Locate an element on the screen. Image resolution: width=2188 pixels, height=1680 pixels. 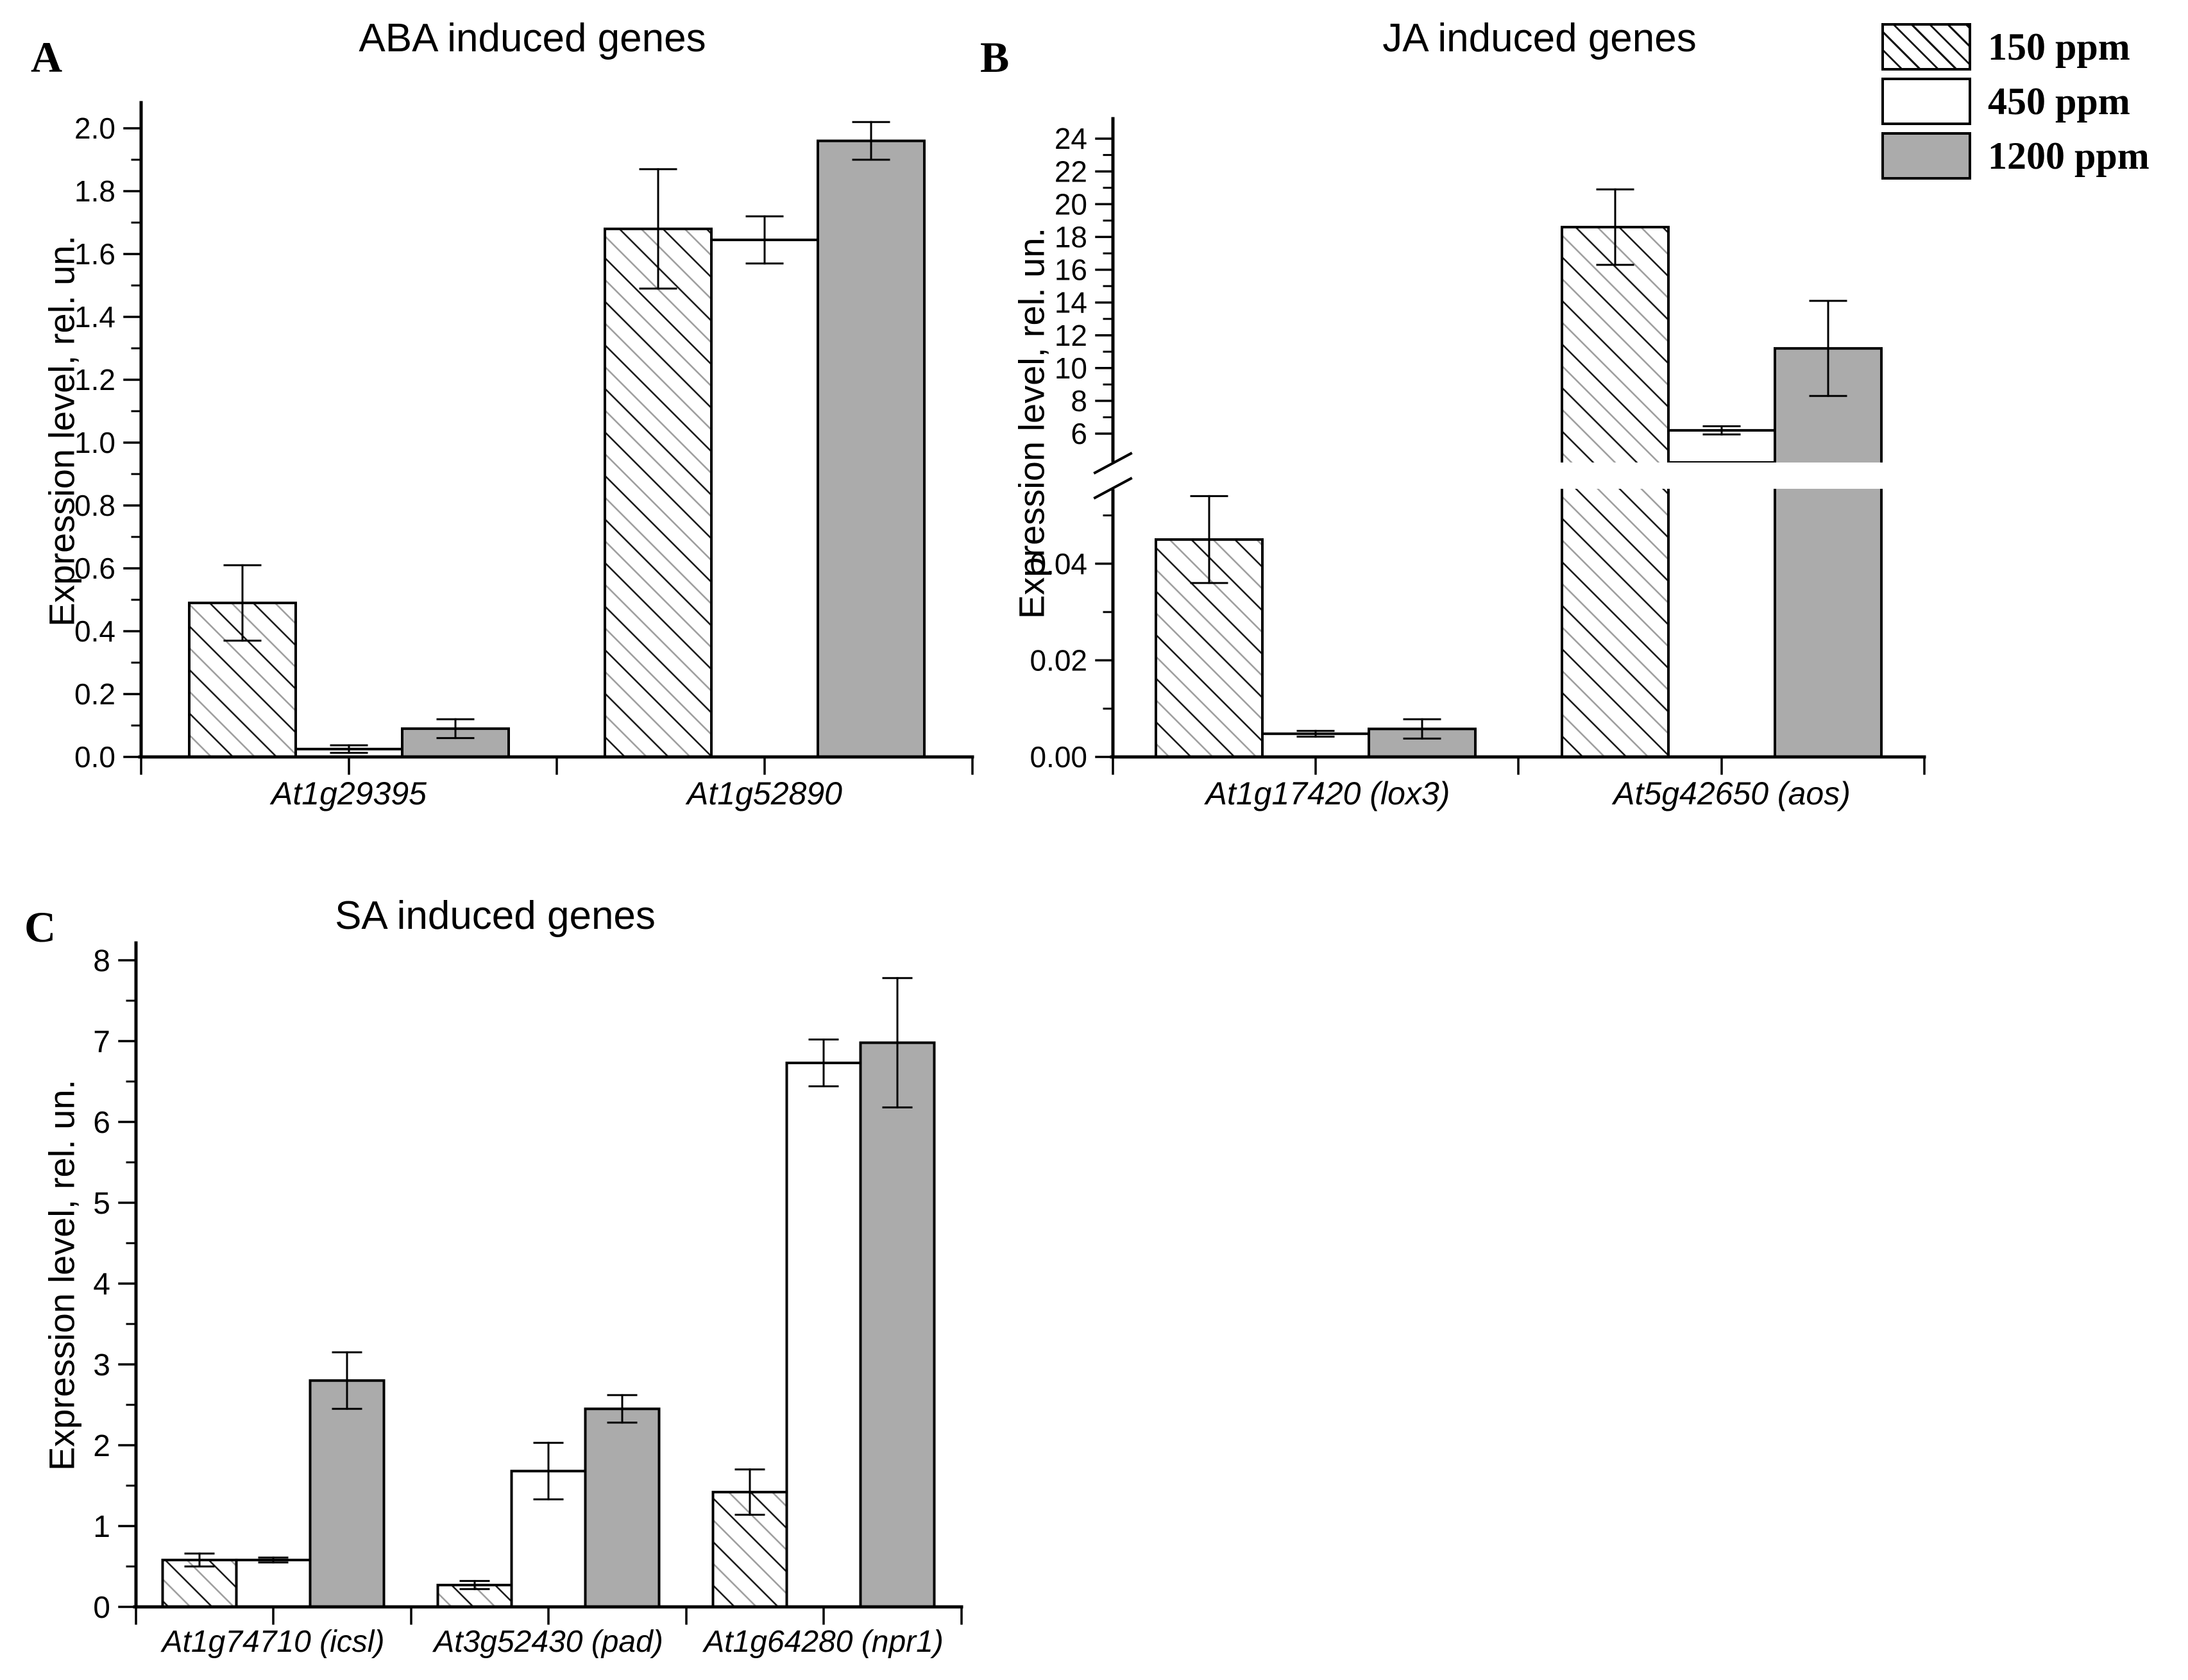
panel-c-letter: C is located at coordinates (40, 927).